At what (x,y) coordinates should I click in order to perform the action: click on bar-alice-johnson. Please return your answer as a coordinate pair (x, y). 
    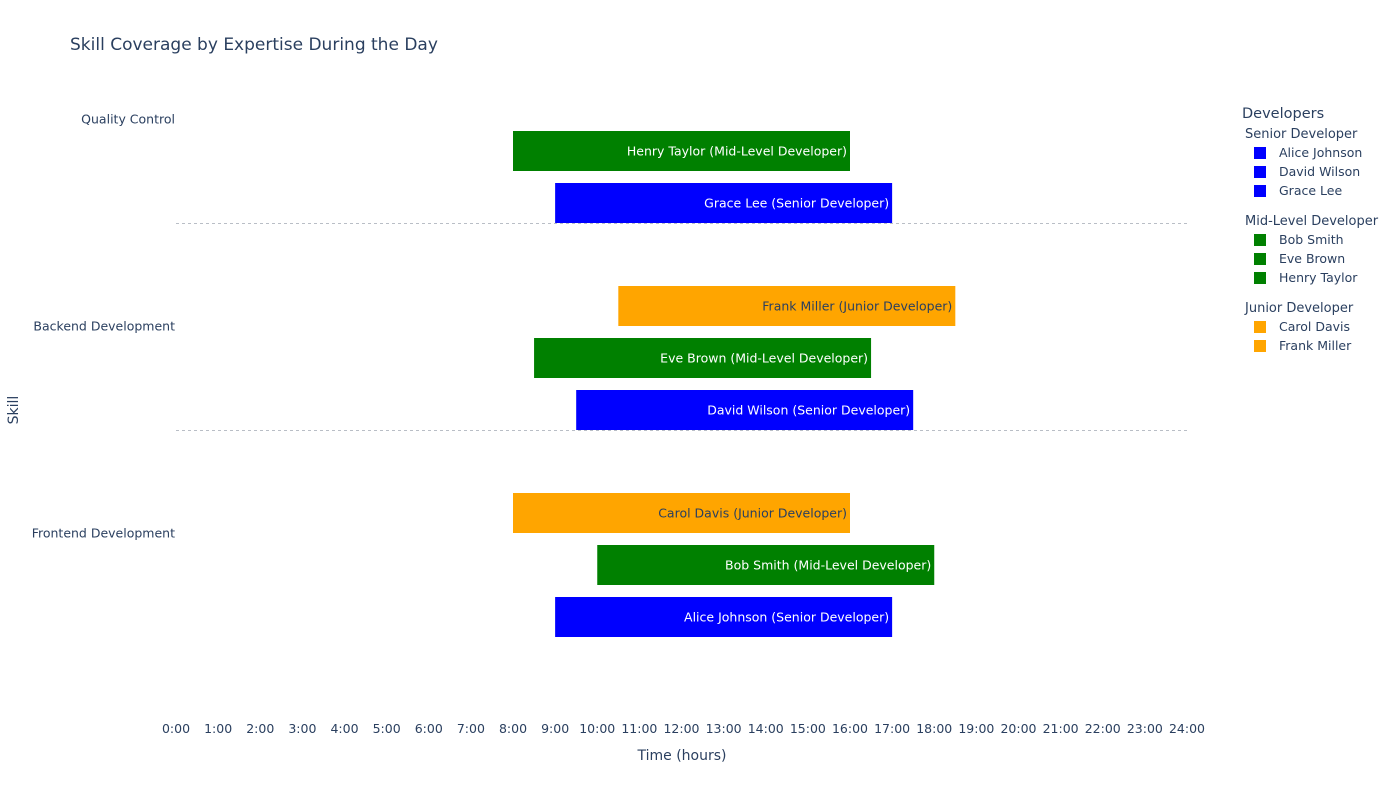
    Looking at the image, I should click on (724, 617).